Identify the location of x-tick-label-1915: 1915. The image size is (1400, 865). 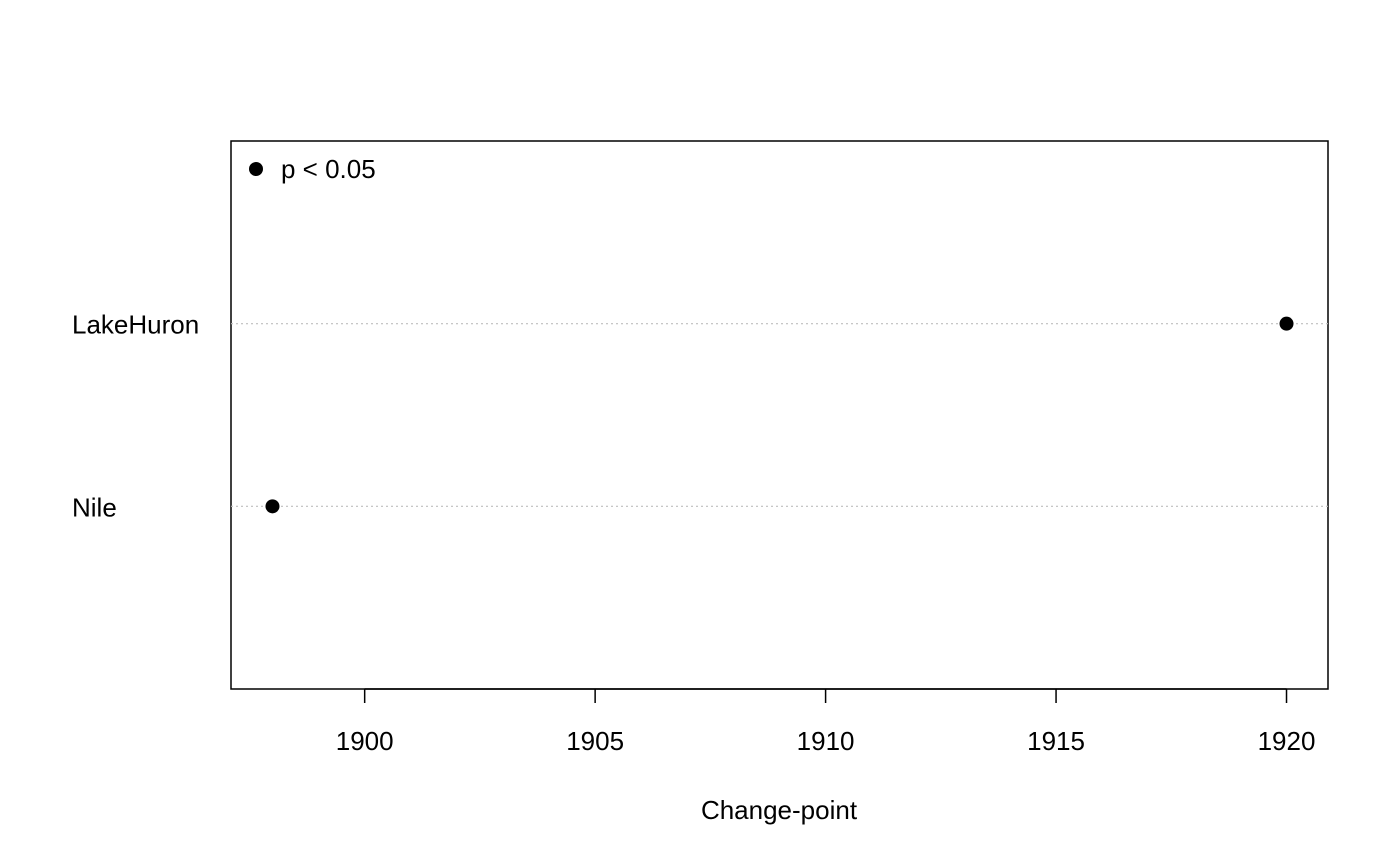
(1056, 741).